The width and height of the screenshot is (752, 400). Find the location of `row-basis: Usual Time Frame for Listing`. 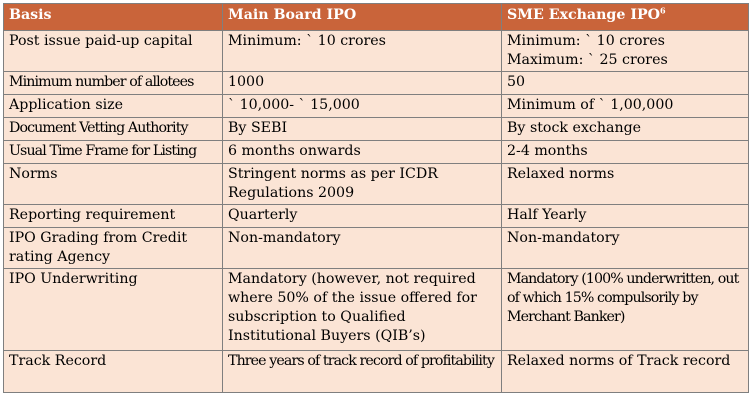

row-basis: Usual Time Frame for Listing is located at coordinates (113, 152).